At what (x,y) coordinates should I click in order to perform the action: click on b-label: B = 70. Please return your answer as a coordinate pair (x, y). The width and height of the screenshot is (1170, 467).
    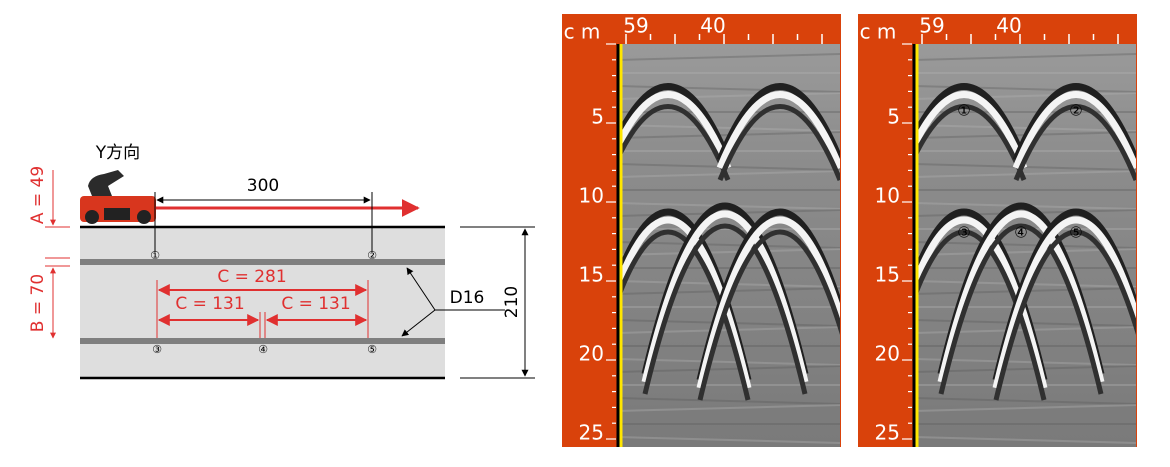
    Looking at the image, I should click on (38, 303).